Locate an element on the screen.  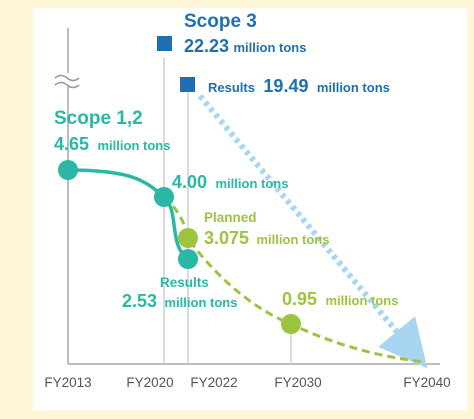
scope12-point-fy2020 is located at coordinates (164, 197).